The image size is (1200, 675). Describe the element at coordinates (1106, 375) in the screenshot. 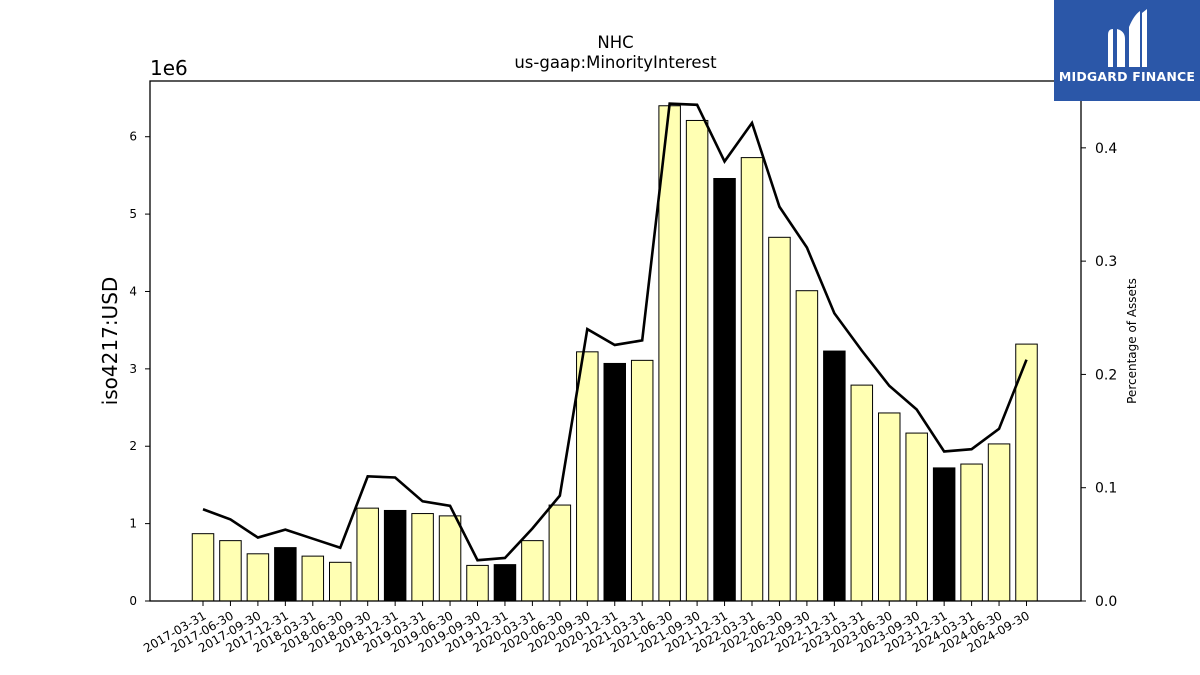

I see `y2-tick-label: 0.2` at that location.